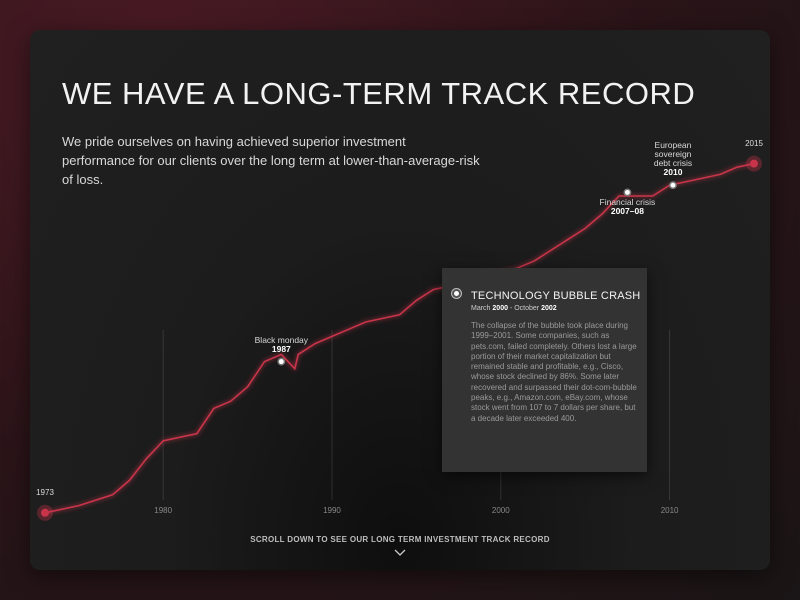  I want to click on event-date: 1987, so click(281, 348).